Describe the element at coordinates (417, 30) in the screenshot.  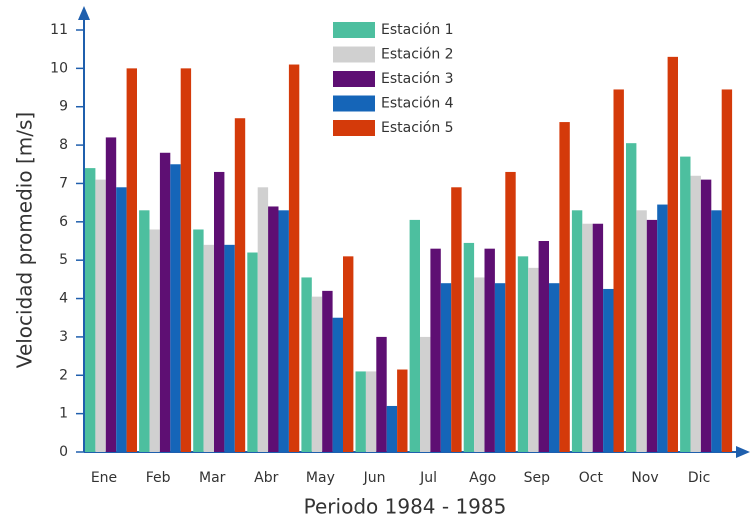
I see `legend-label: Estación 1` at that location.